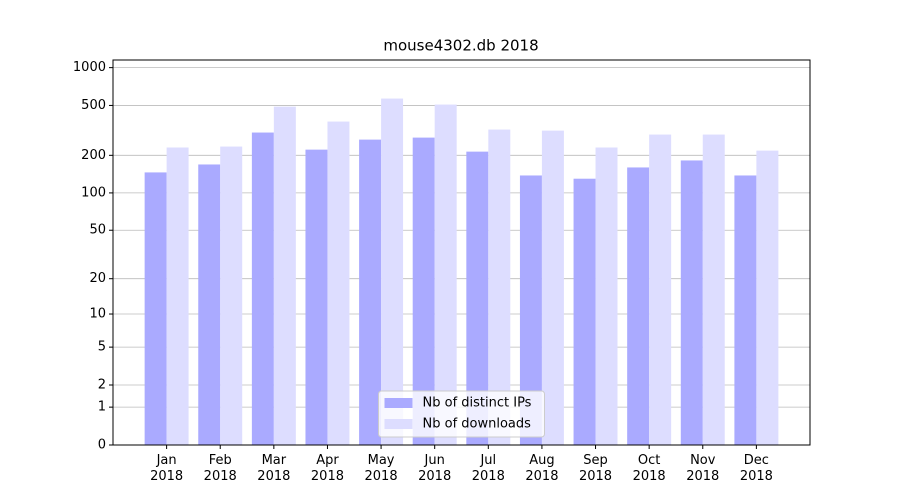 The height and width of the screenshot is (500, 900). Describe the element at coordinates (477, 424) in the screenshot. I see `legend-label: Nb of downloads` at that location.